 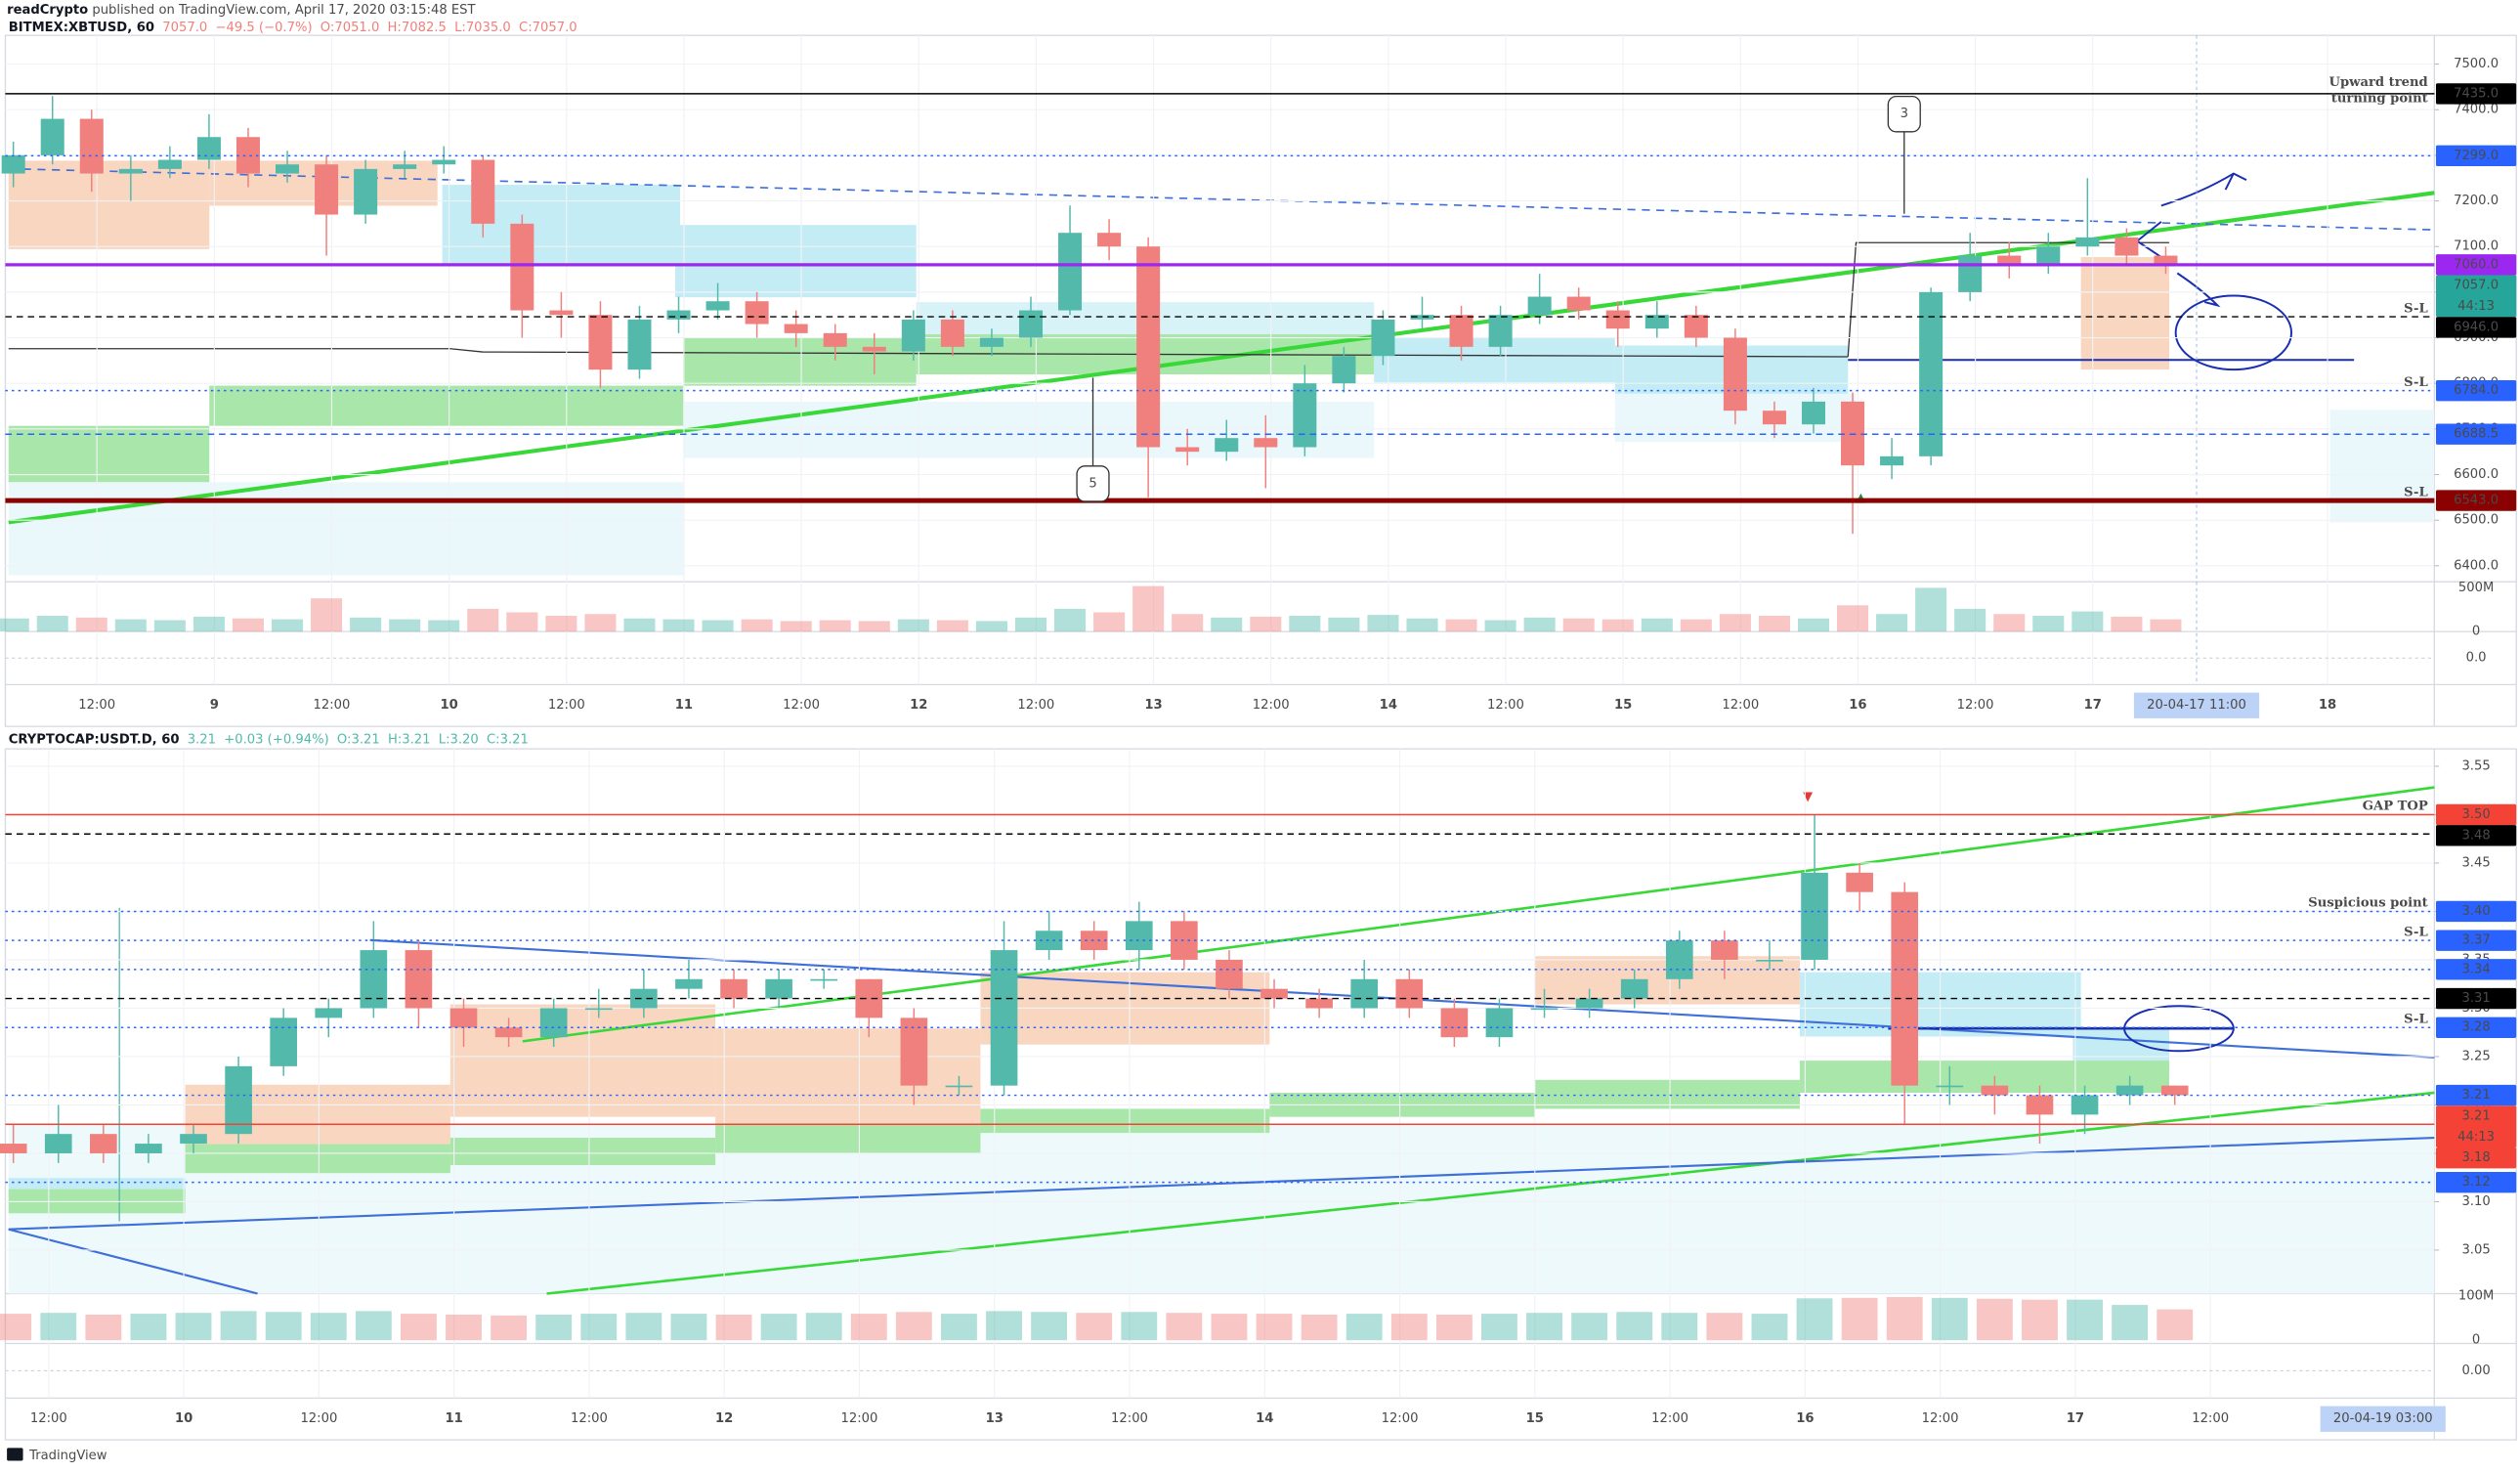 What do you see at coordinates (94, 739) in the screenshot?
I see `chart-title: CRYPTOCAP:USDT.D, 60` at bounding box center [94, 739].